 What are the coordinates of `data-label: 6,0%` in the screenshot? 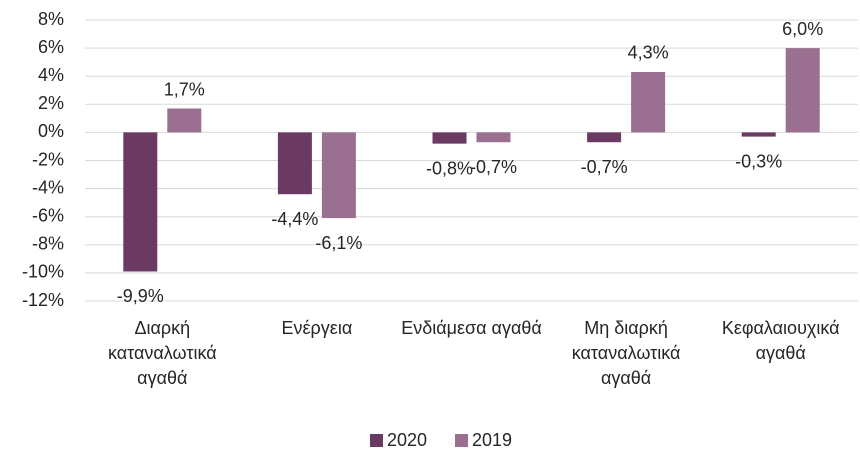 It's located at (802, 29).